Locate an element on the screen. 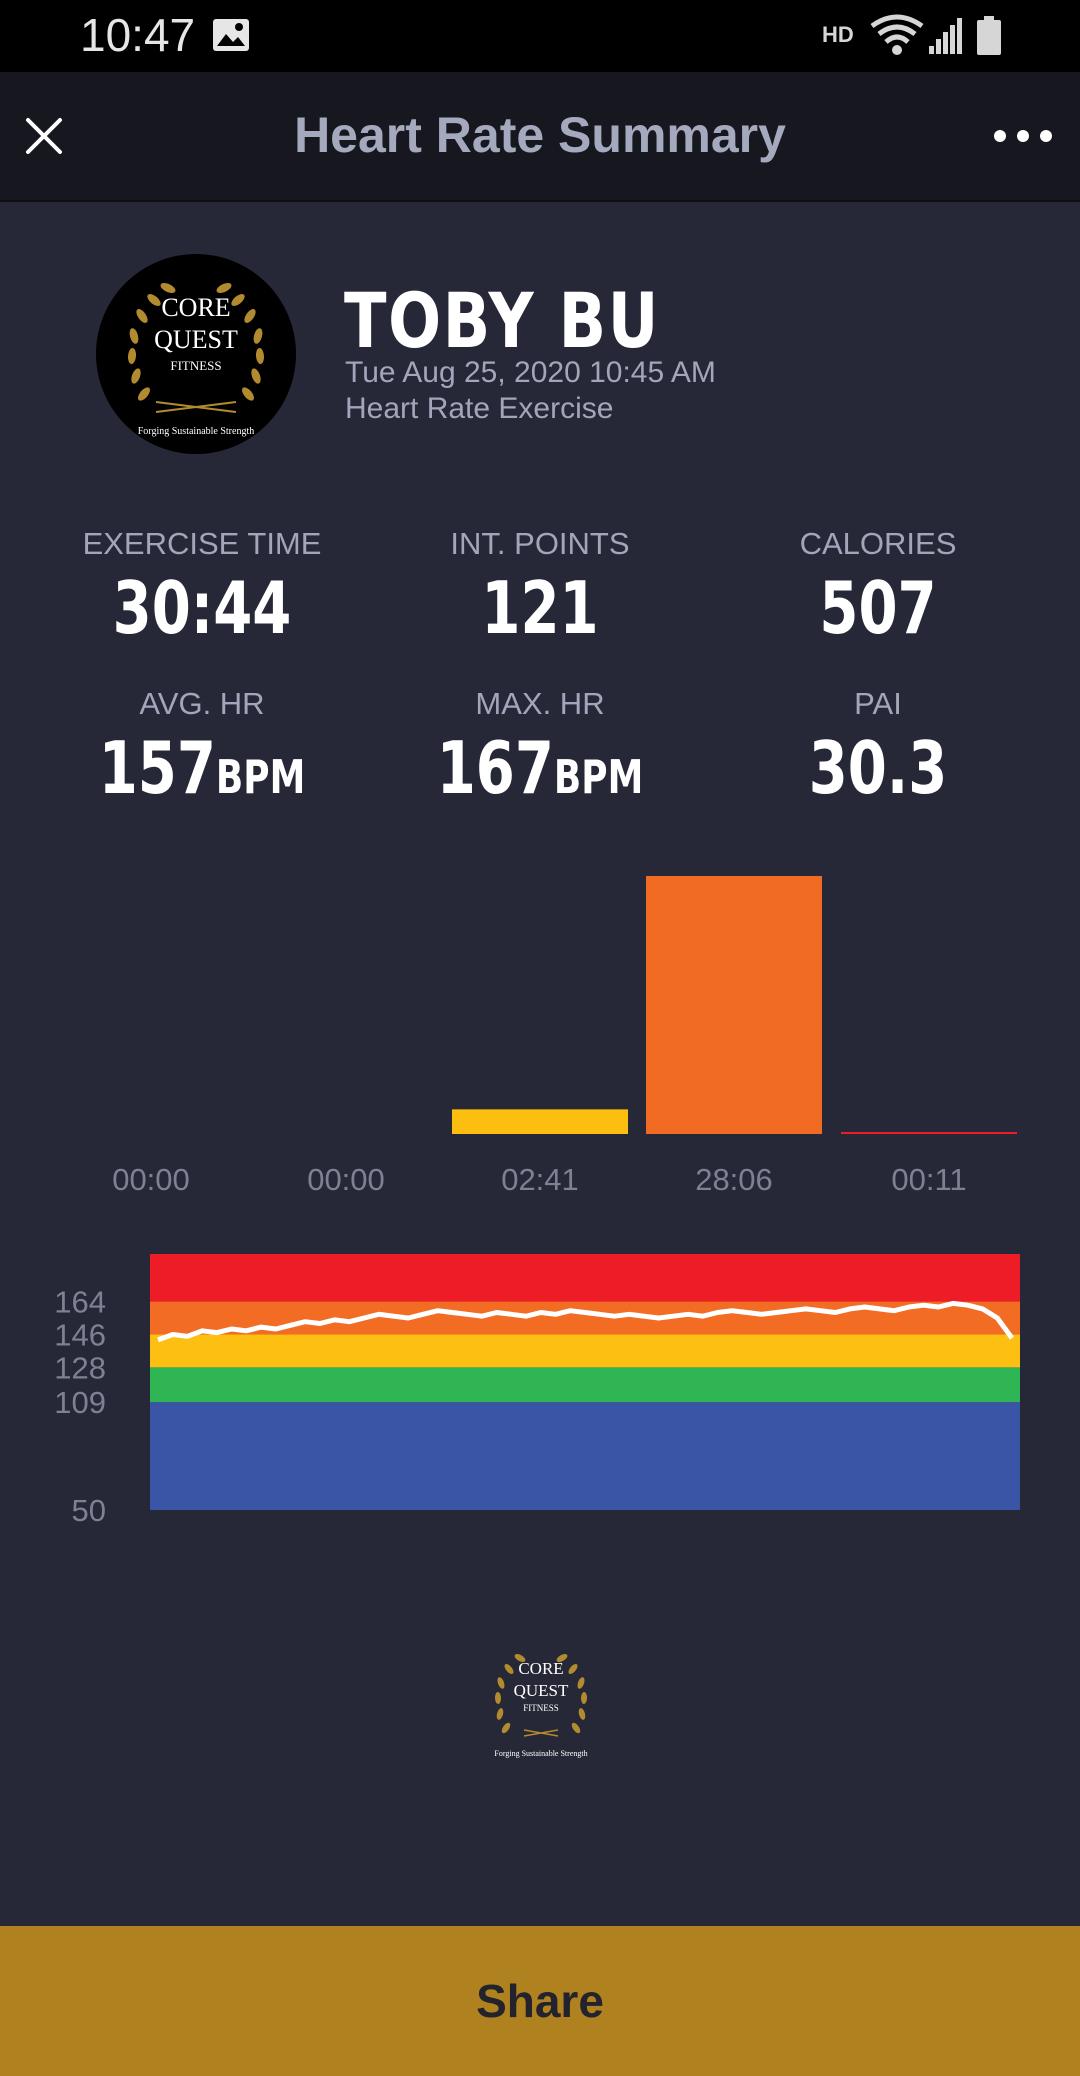 The width and height of the screenshot is (1080, 2076). status-bar: 10:47 HD is located at coordinates (540, 36).